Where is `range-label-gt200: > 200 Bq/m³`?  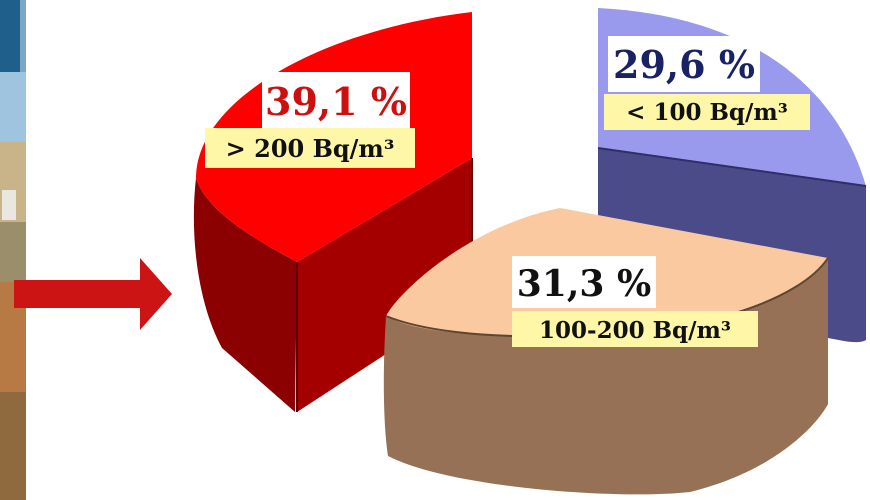 range-label-gt200: > 200 Bq/m³ is located at coordinates (310, 148).